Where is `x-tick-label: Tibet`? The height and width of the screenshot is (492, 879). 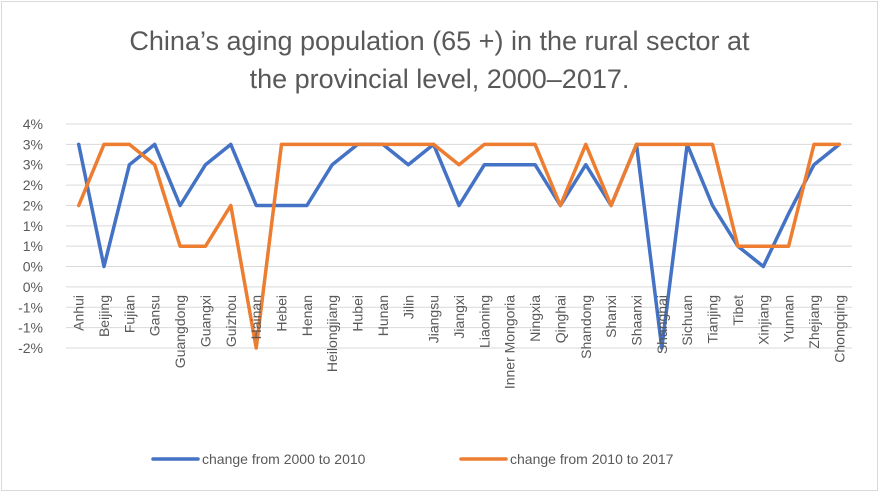 x-tick-label: Tibet is located at coordinates (738, 310).